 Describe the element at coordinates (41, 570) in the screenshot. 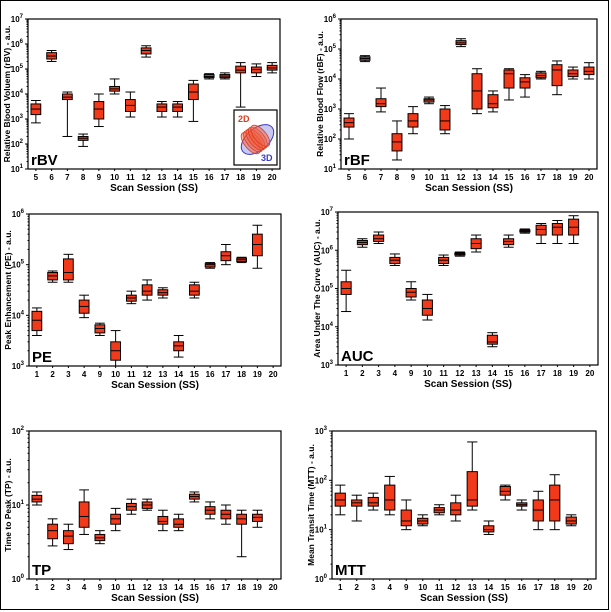

I see `panel-code-label: TP` at that location.